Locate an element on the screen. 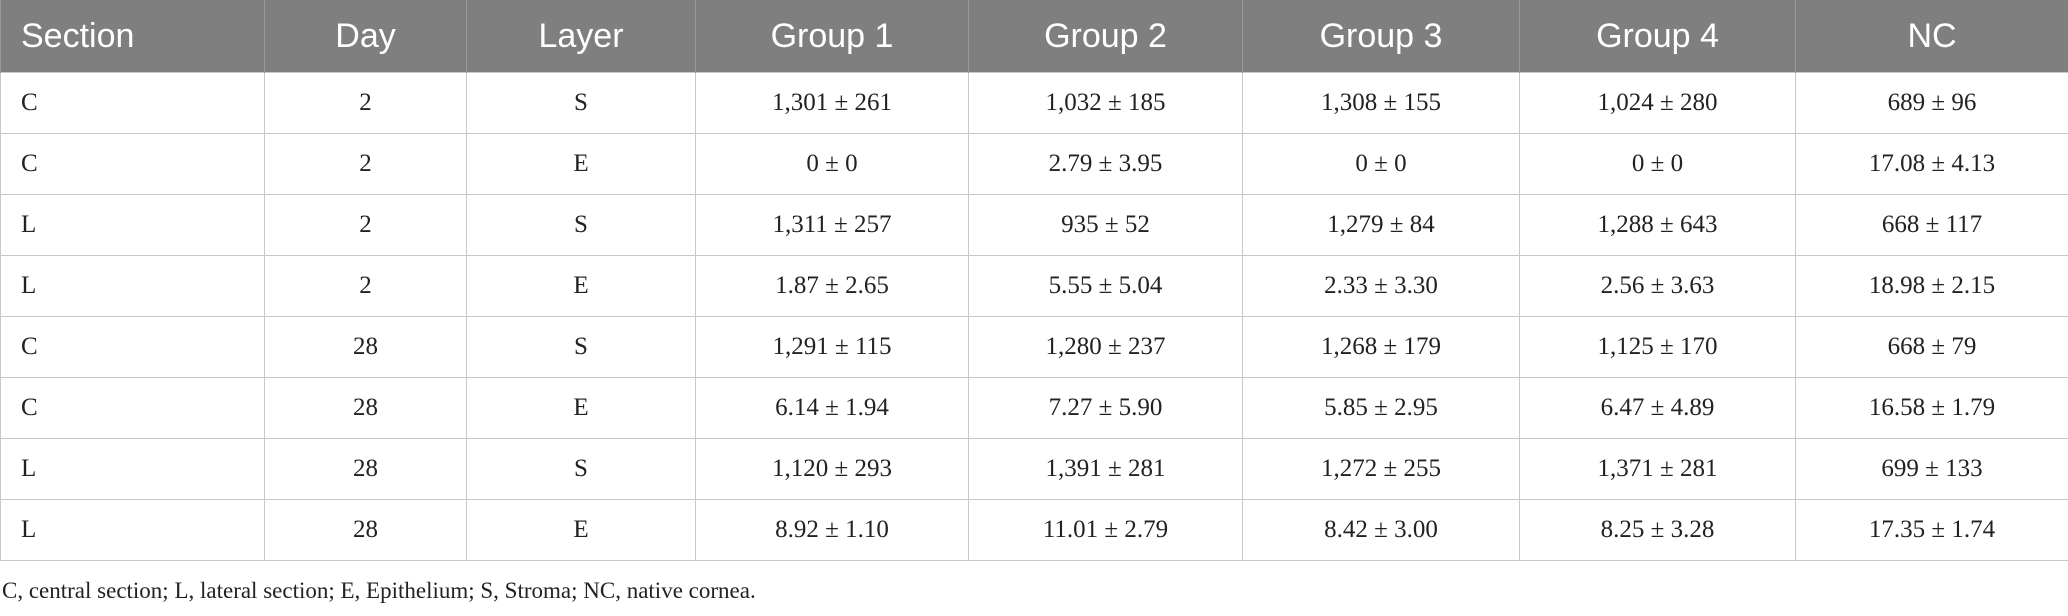 The height and width of the screenshot is (616, 2068). table-cell: 1,125 ± 170 is located at coordinates (1657, 347).